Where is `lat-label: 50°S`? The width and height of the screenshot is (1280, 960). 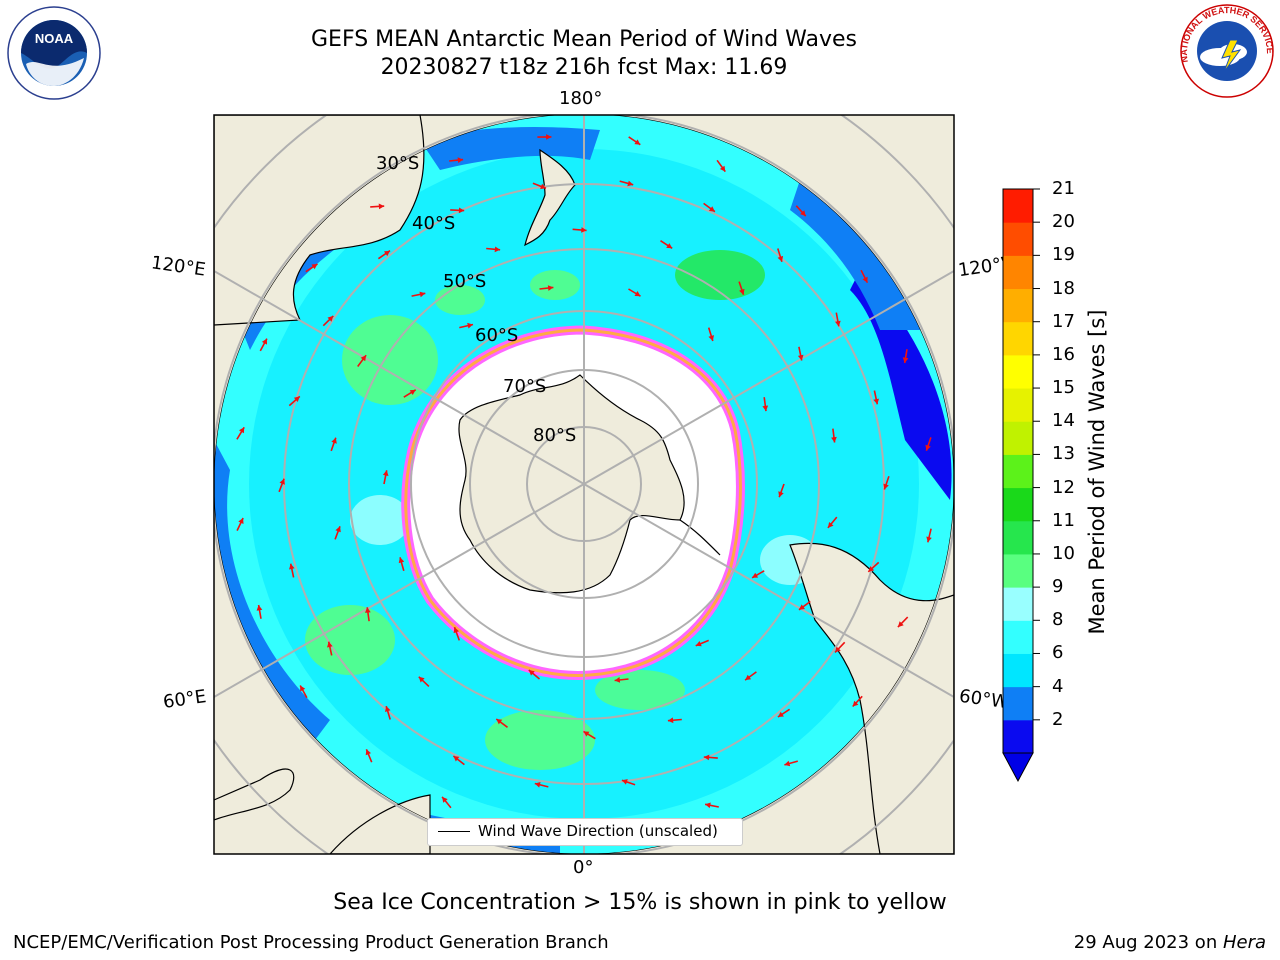
lat-label: 50°S is located at coordinates (464, 281).